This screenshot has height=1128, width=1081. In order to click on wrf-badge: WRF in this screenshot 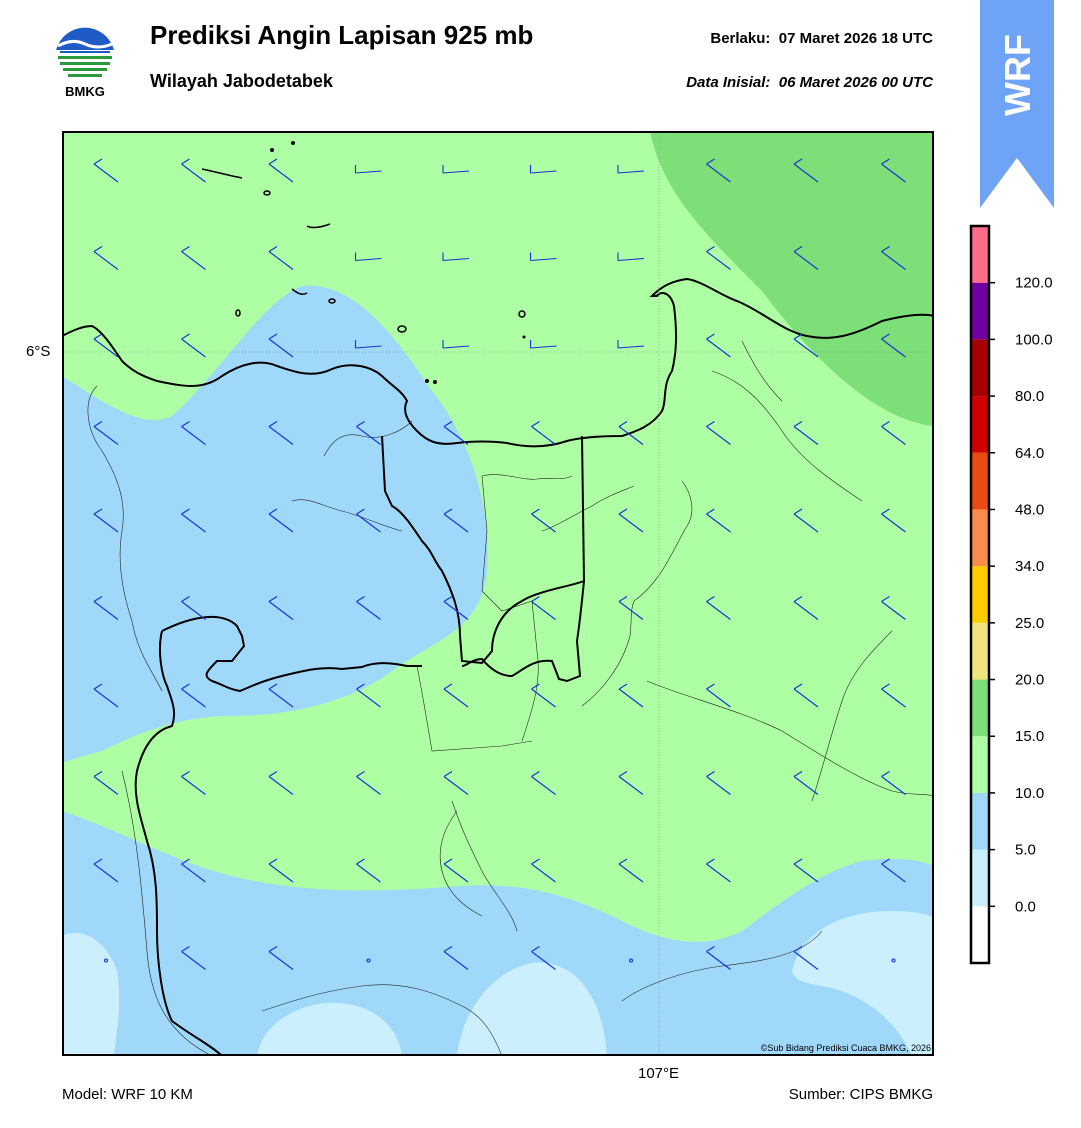, I will do `click(1017, 104)`.